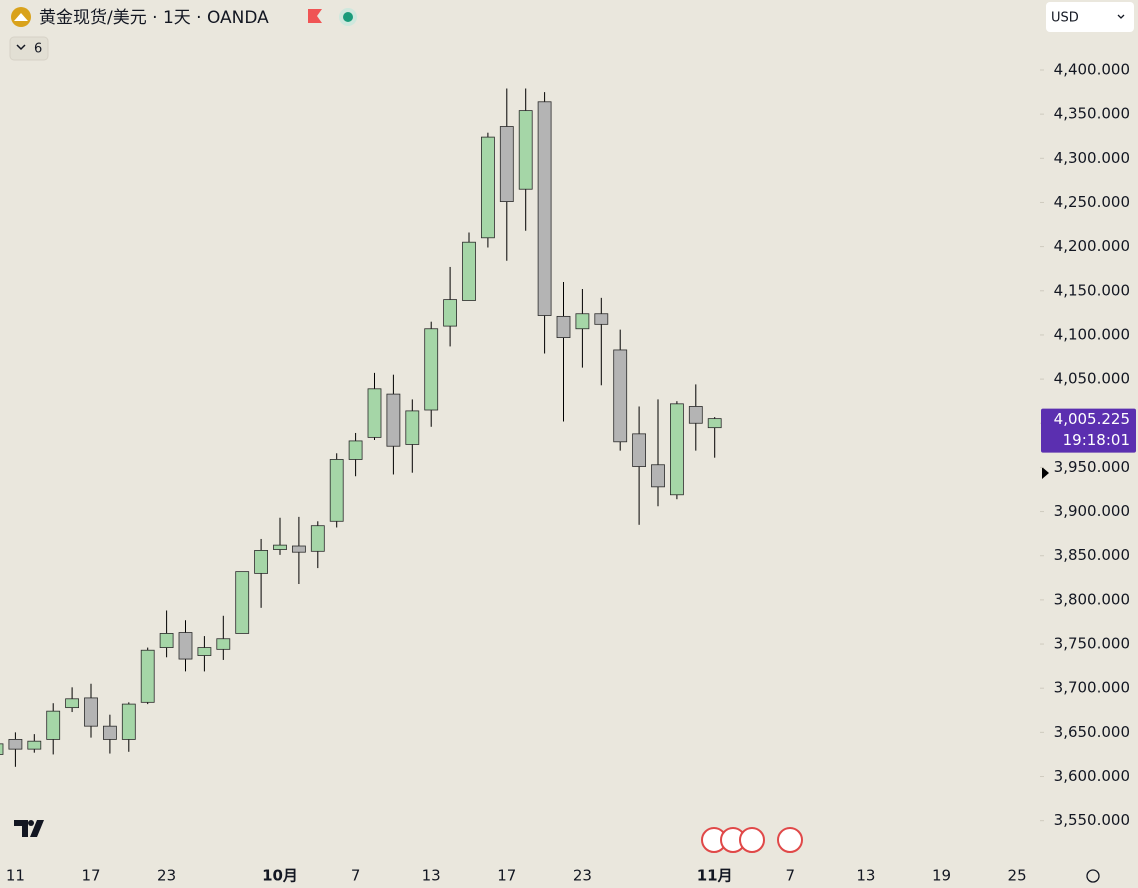 The width and height of the screenshot is (1138, 888). What do you see at coordinates (154, 18) in the screenshot?
I see `chart-title: 黄金现货/美元 · 1天 · OANDA` at bounding box center [154, 18].